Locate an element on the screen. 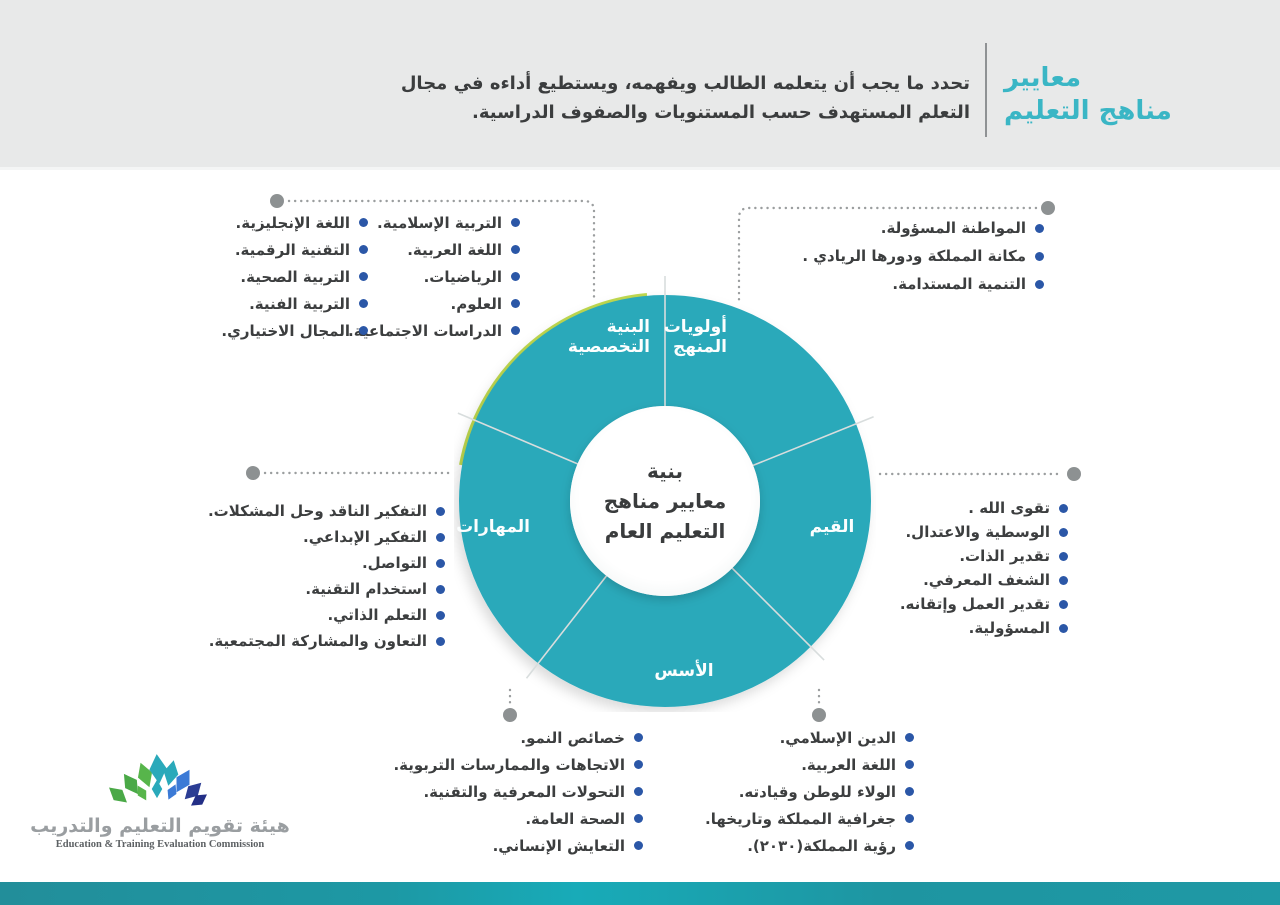  wheel-center-title-line: التعليم العام is located at coordinates (665, 531).